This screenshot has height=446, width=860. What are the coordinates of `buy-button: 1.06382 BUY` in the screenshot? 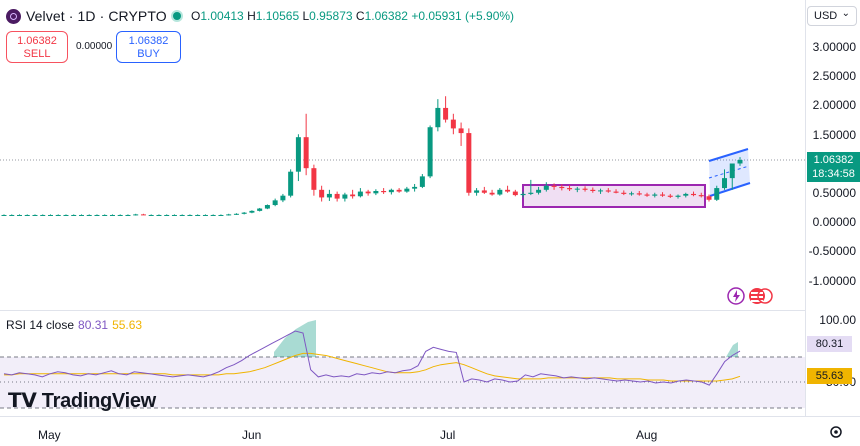 It's located at (148, 47).